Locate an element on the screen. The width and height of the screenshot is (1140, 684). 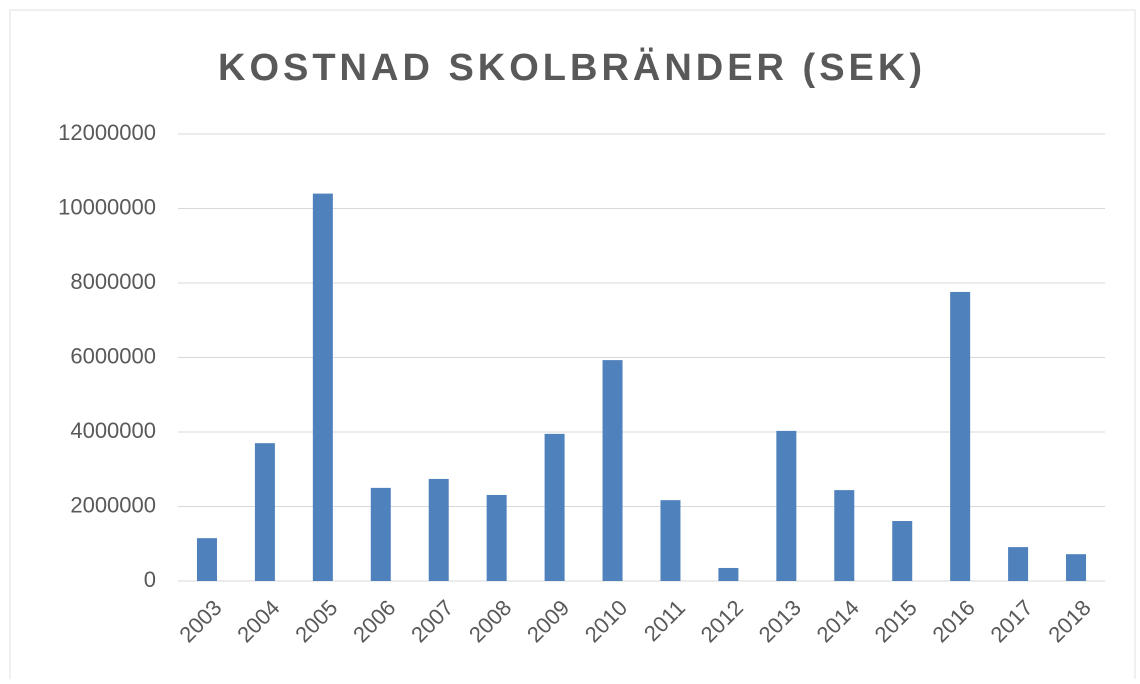
y-tick-label: 10000000 is located at coordinates (107, 206).